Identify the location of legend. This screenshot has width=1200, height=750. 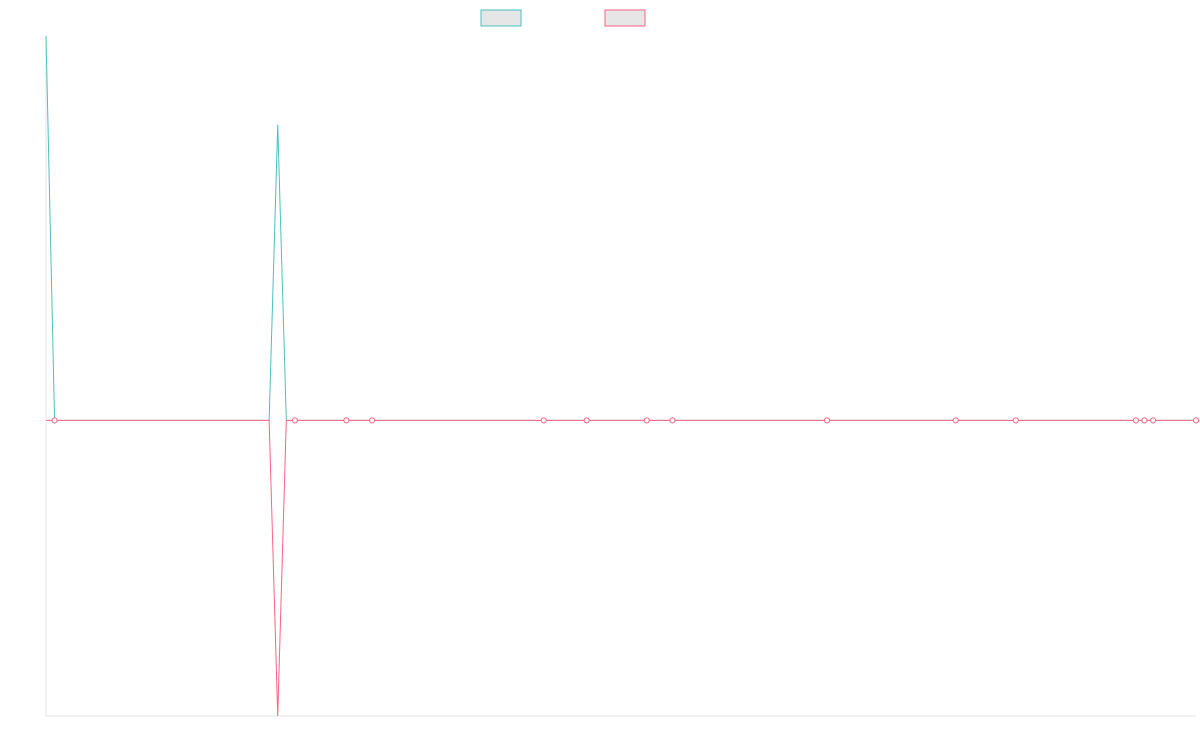
(563, 18).